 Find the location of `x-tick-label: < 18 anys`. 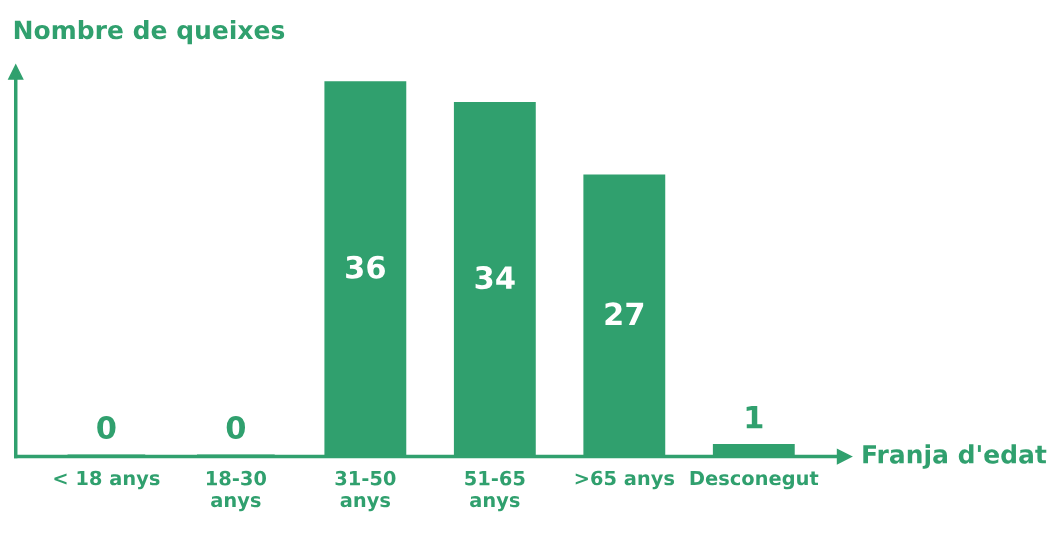

x-tick-label: < 18 anys is located at coordinates (107, 480).